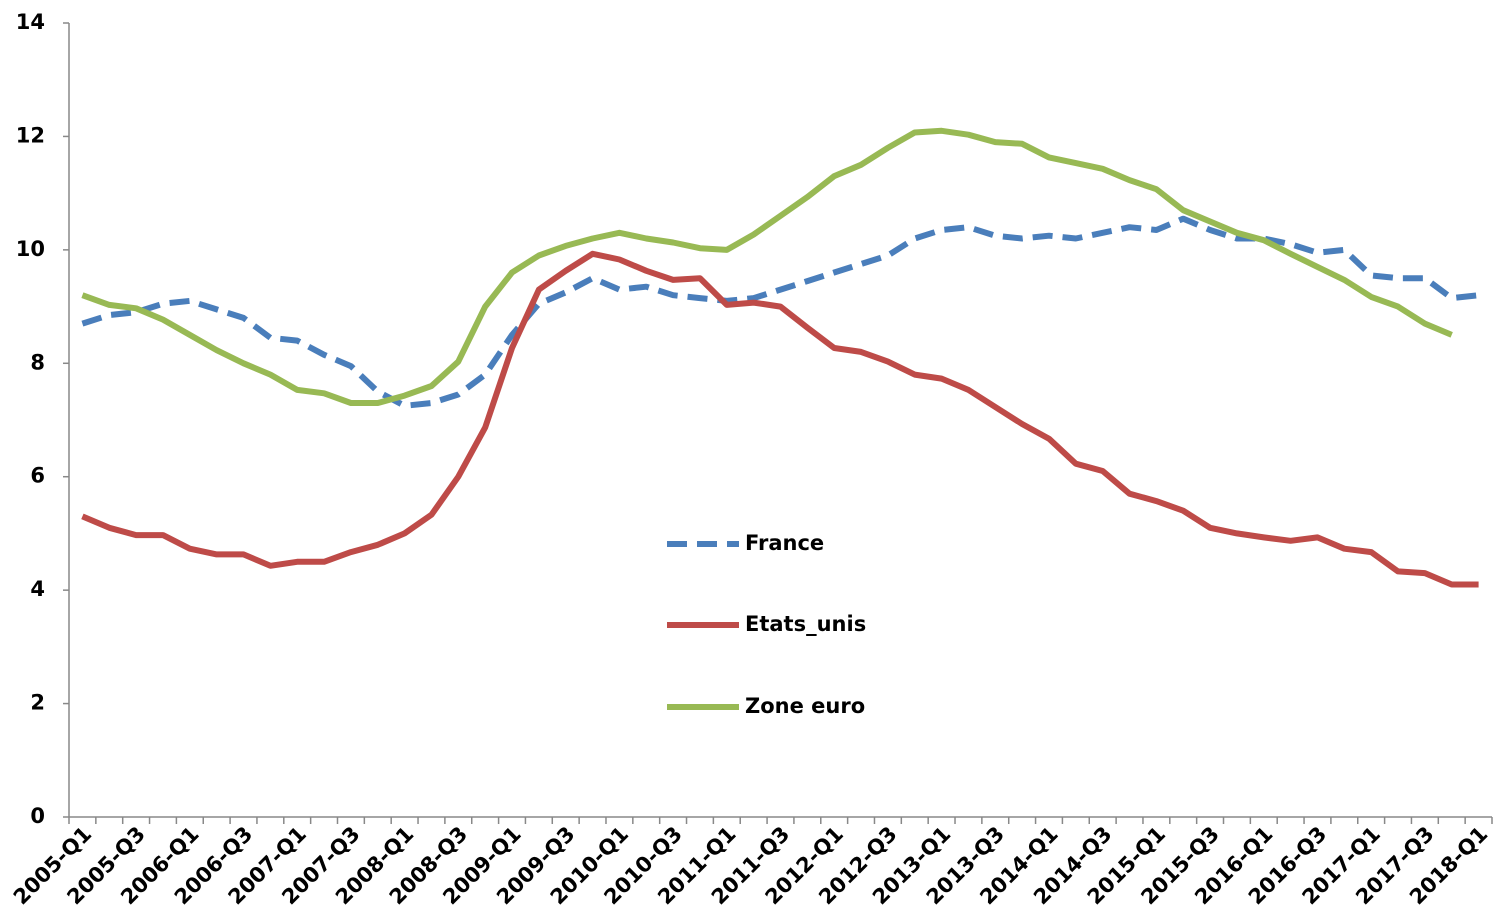 Image resolution: width=1493 pixels, height=923 pixels. I want to click on legend-label: Etats_unis, so click(805, 624).